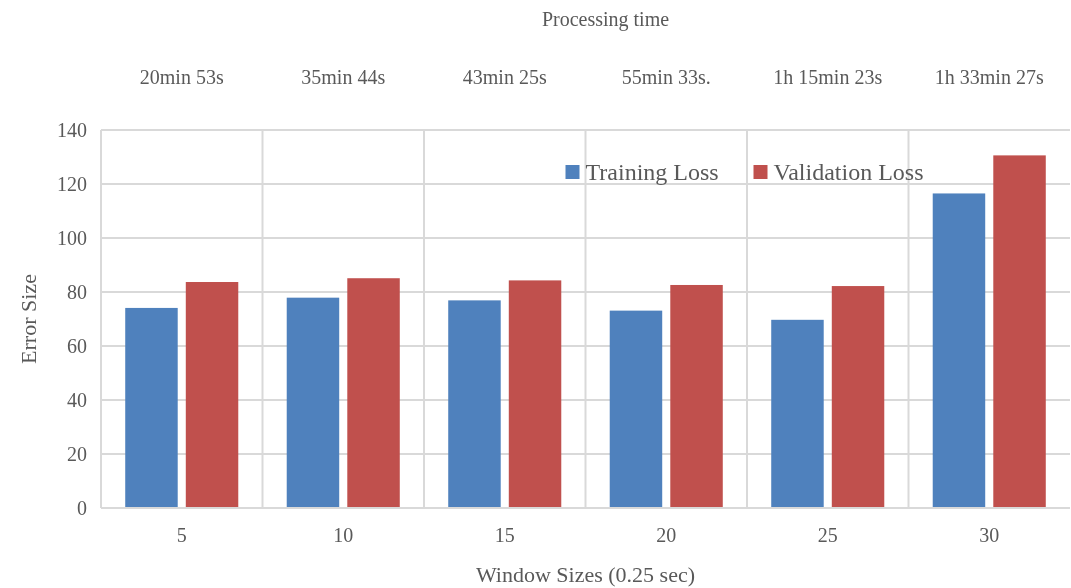  What do you see at coordinates (72, 238) in the screenshot?
I see `y-tick-label: 100` at bounding box center [72, 238].